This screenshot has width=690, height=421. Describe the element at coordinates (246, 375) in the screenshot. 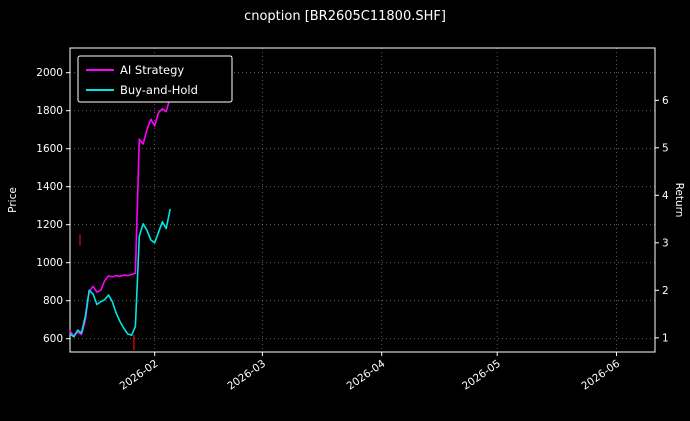

I see `date-tick-label: 2026-03` at that location.